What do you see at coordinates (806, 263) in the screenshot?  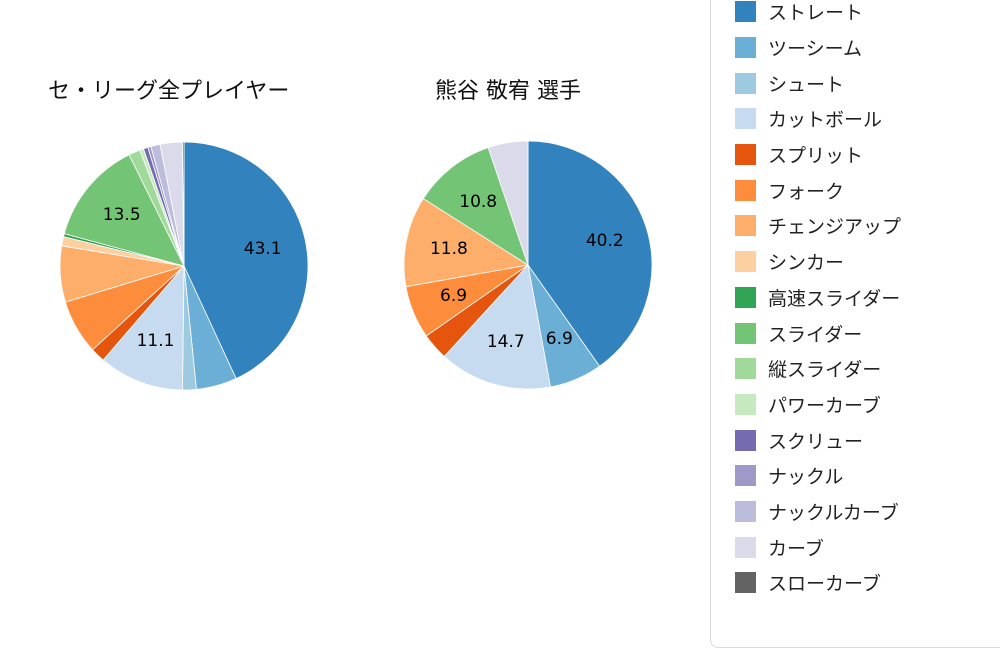 I see `legend-label: シンカー` at bounding box center [806, 263].